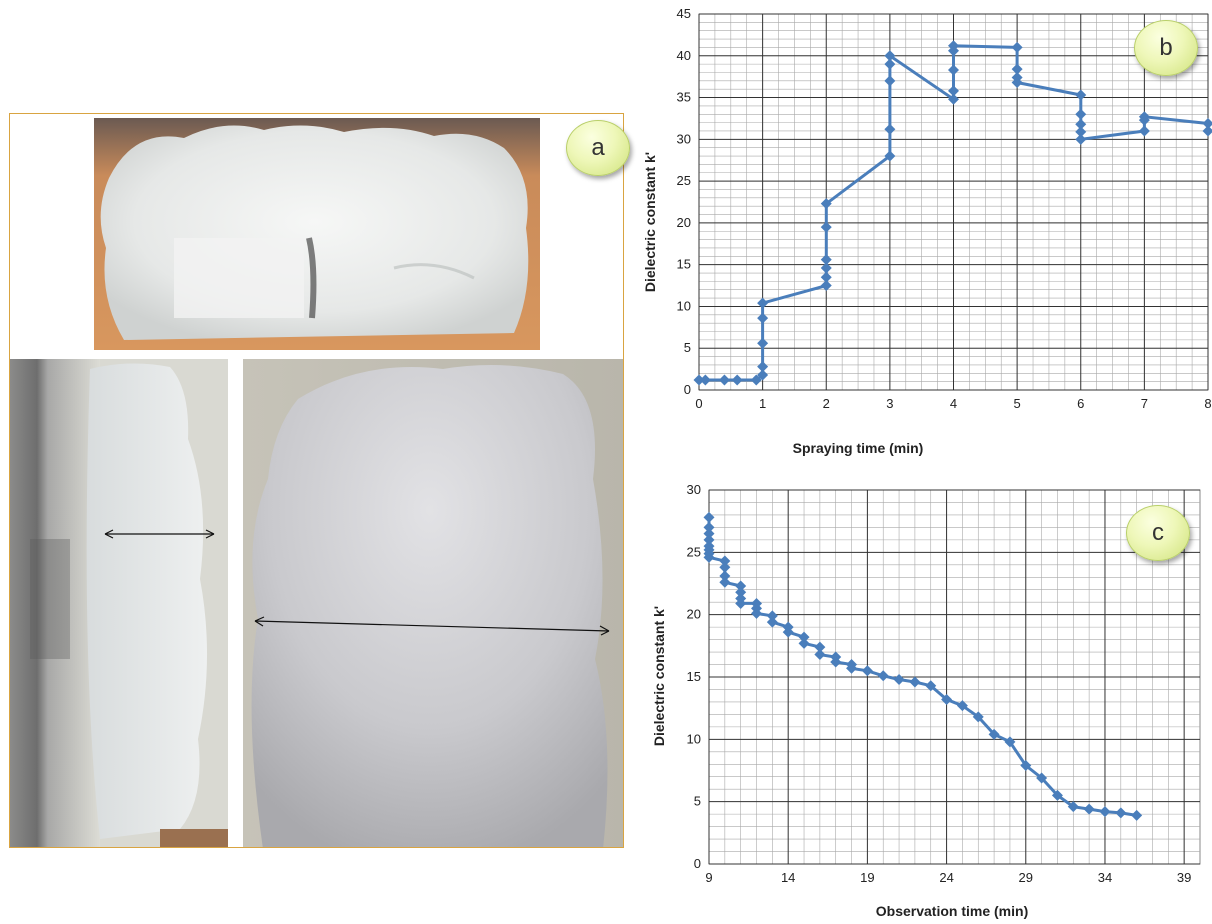 The width and height of the screenshot is (1212, 924). What do you see at coordinates (698, 403) in the screenshot?
I see `b-x-tick-label: 0` at bounding box center [698, 403].